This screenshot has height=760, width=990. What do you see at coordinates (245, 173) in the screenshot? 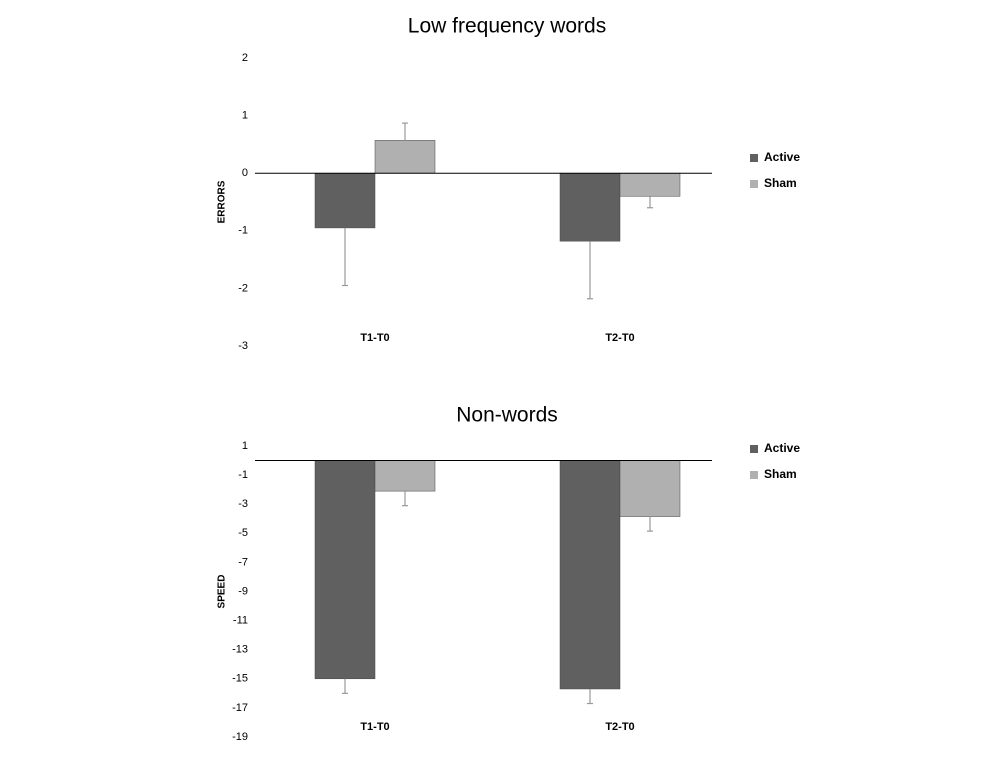
I see `y-tick-label: 0` at bounding box center [245, 173].